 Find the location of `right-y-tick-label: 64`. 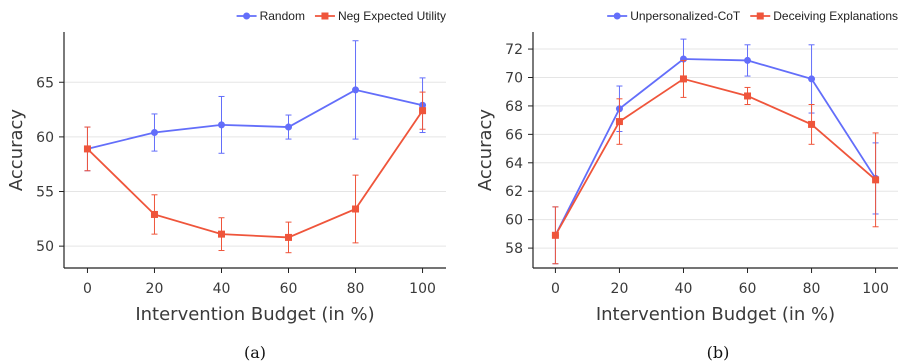

right-y-tick-label: 64 is located at coordinates (514, 164).